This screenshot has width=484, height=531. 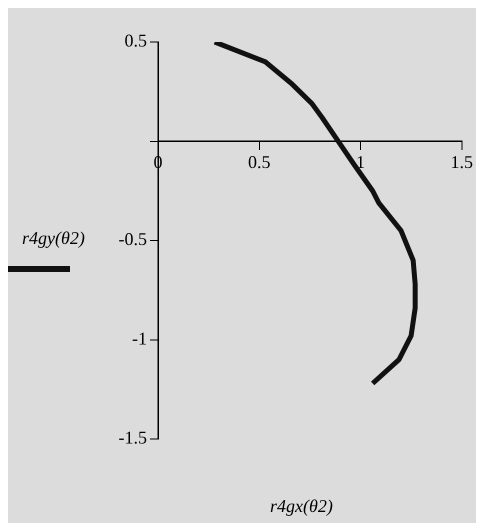 I want to click on y-tick-label: -1, so click(x=139, y=338).